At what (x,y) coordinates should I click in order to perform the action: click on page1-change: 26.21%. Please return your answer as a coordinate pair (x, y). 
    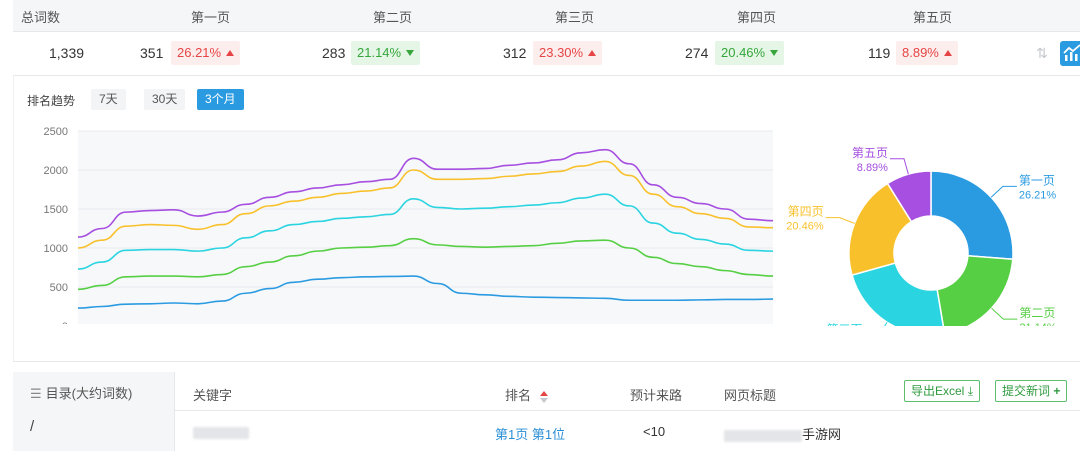
    Looking at the image, I should click on (206, 53).